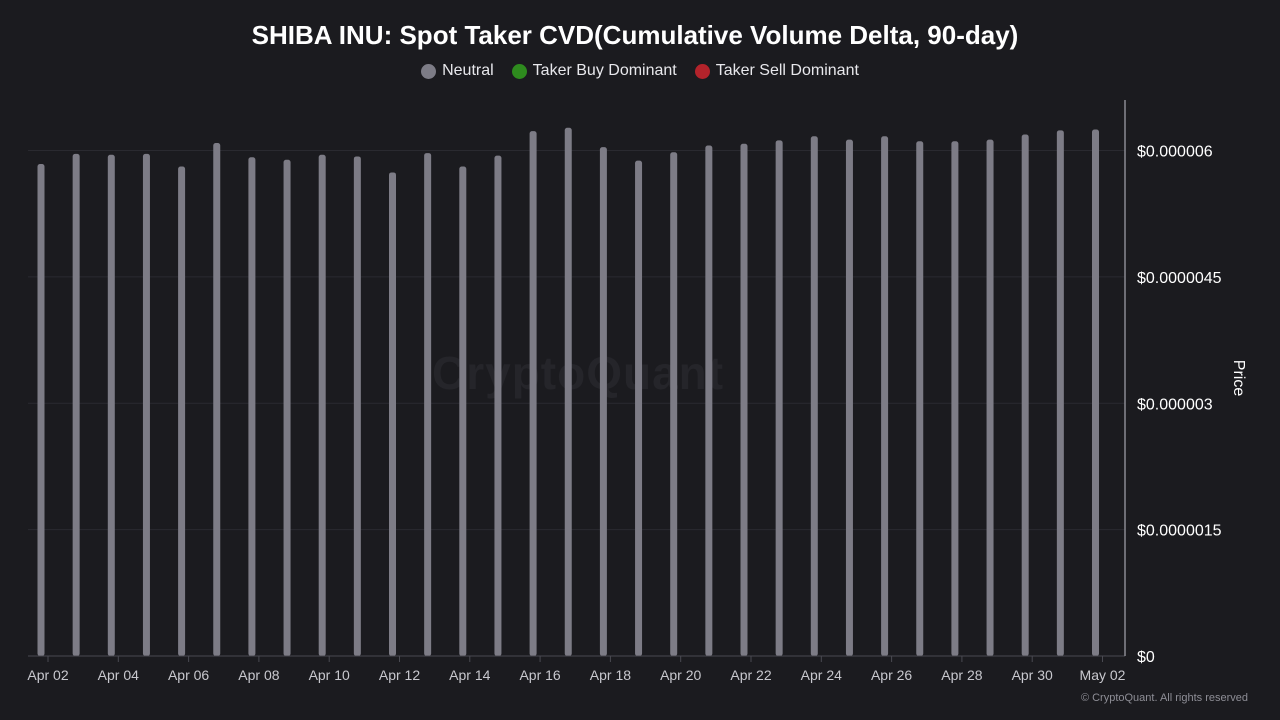 This screenshot has height=720, width=1280. Describe the element at coordinates (891, 675) in the screenshot. I see `x-tick-label: Apr 26` at that location.